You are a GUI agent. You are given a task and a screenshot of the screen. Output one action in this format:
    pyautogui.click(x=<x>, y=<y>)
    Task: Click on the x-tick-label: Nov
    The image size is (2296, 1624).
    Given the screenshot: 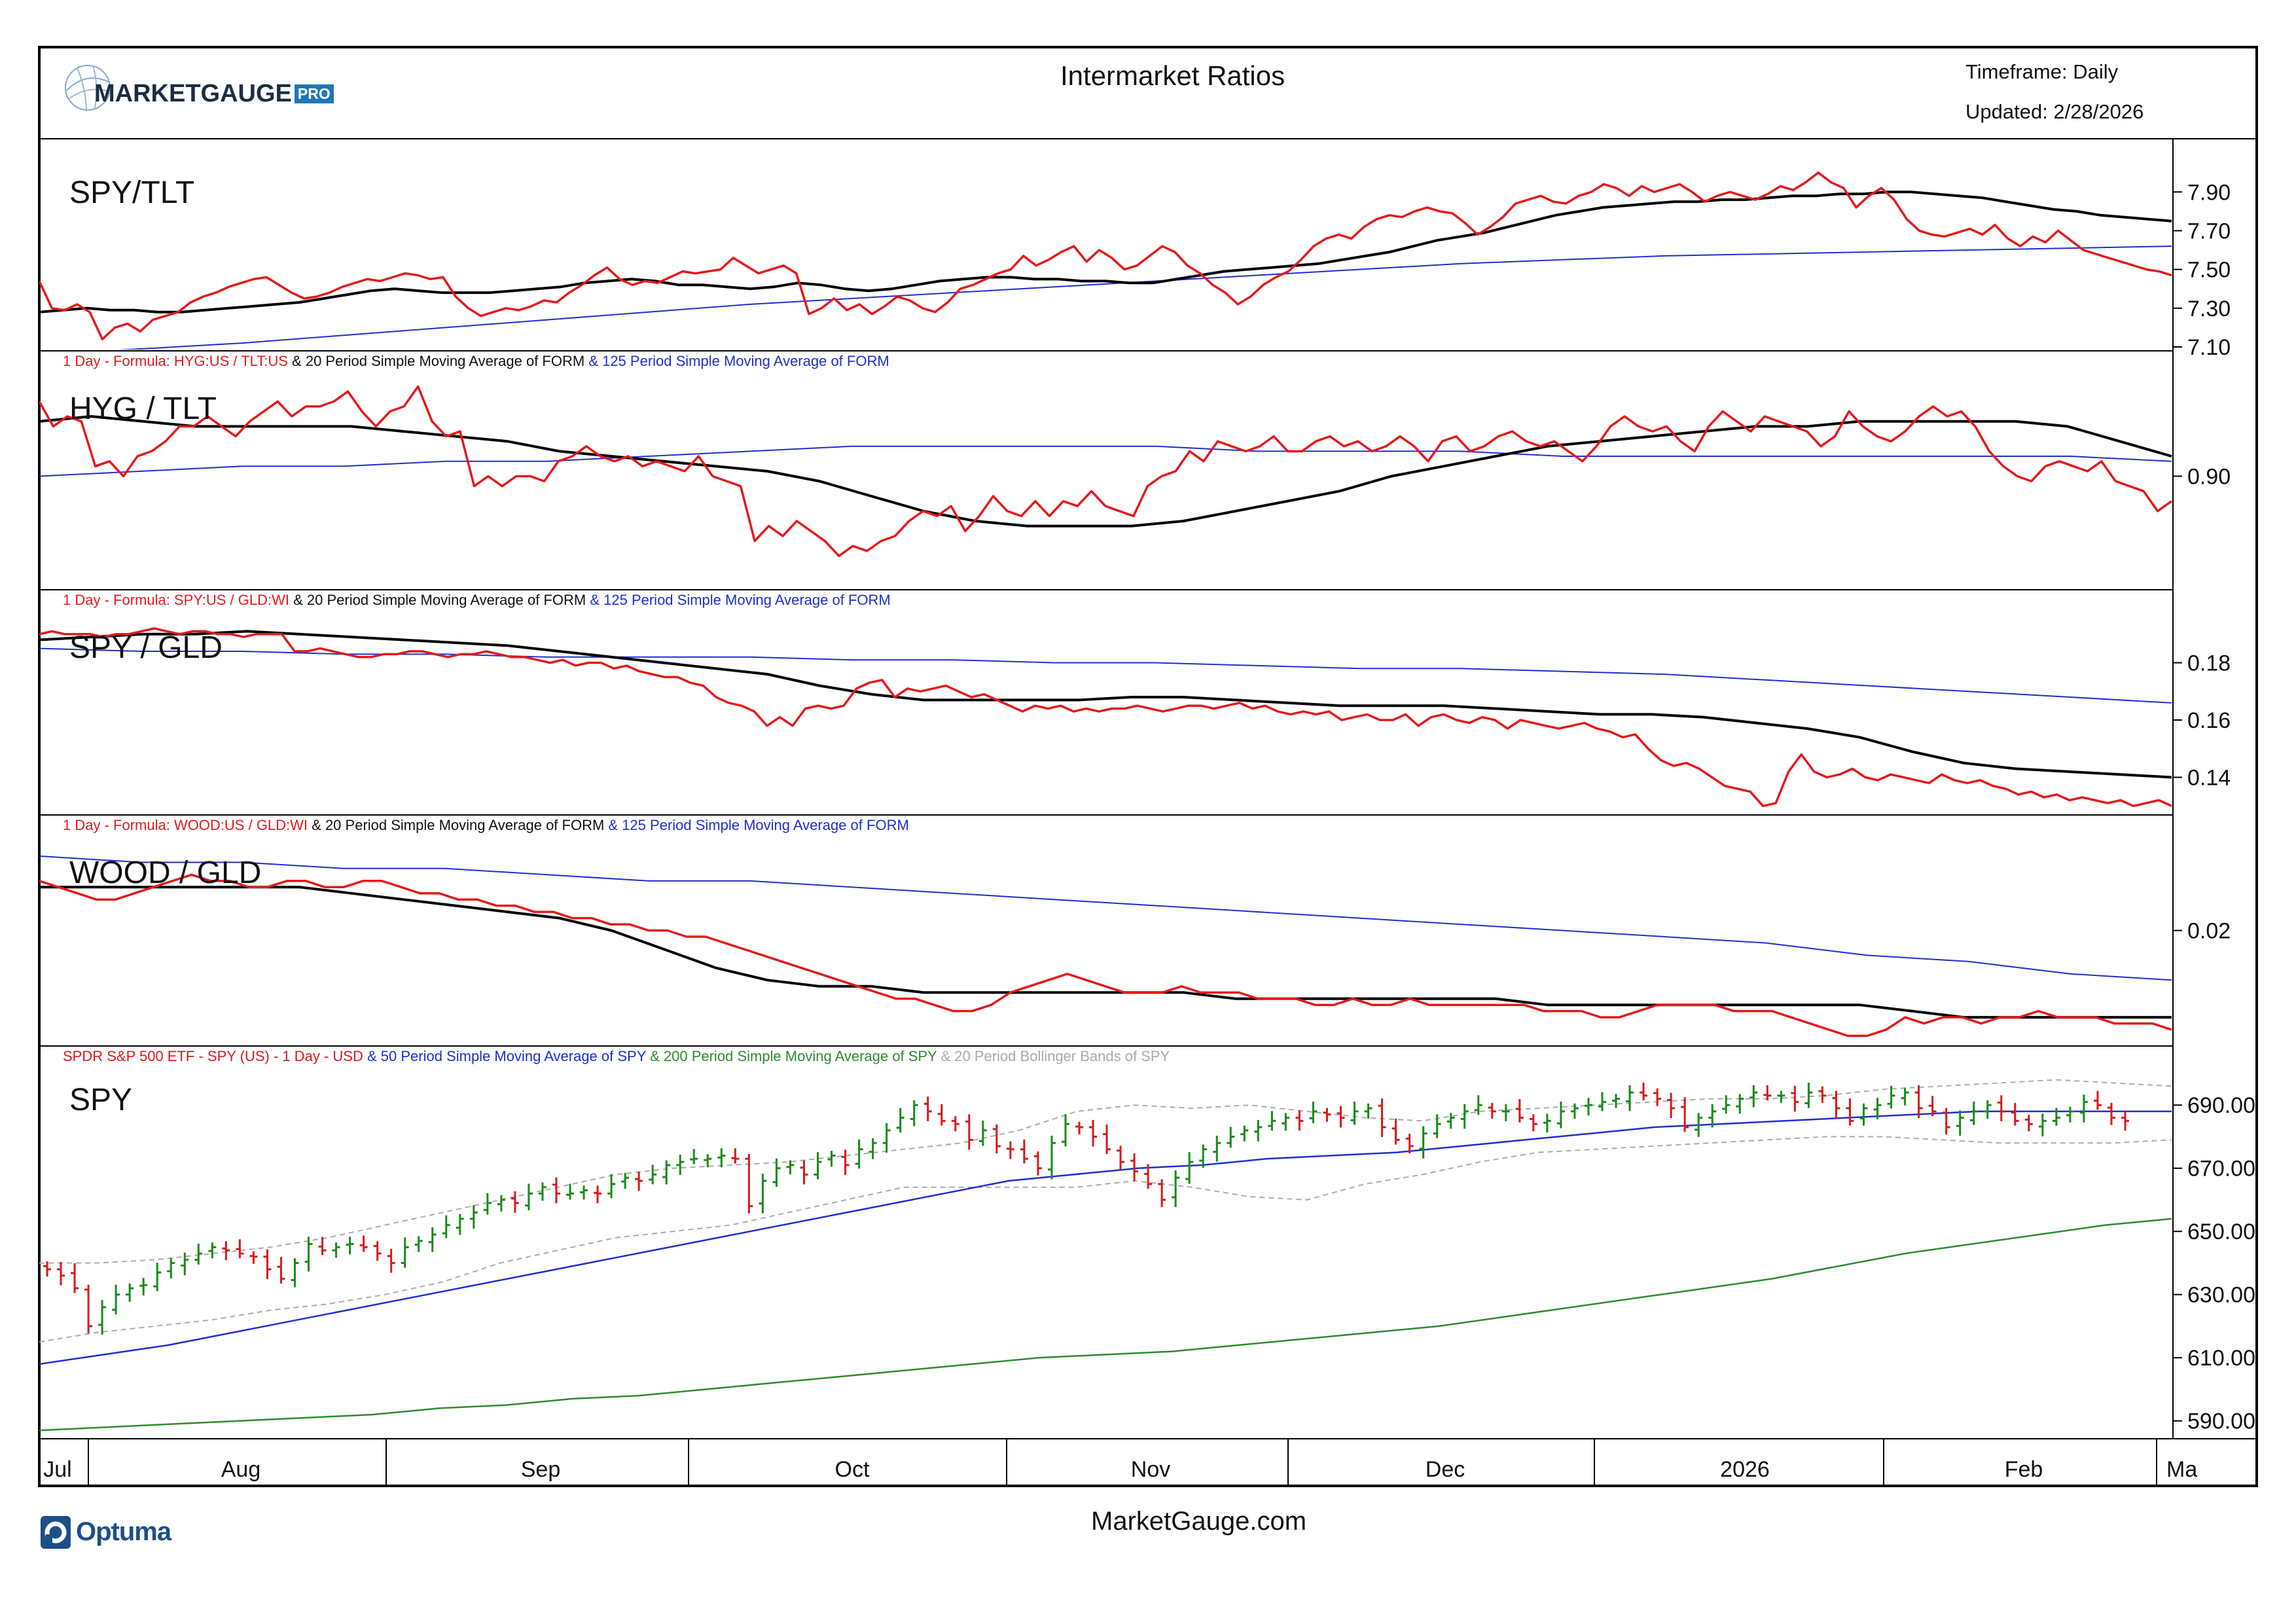 What is the action you would take?
    pyautogui.click(x=1150, y=1470)
    